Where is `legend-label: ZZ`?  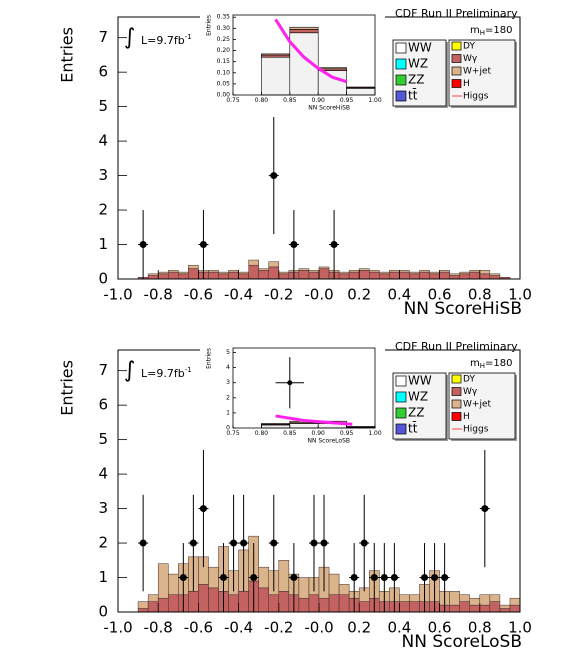 legend-label: ZZ is located at coordinates (416, 80).